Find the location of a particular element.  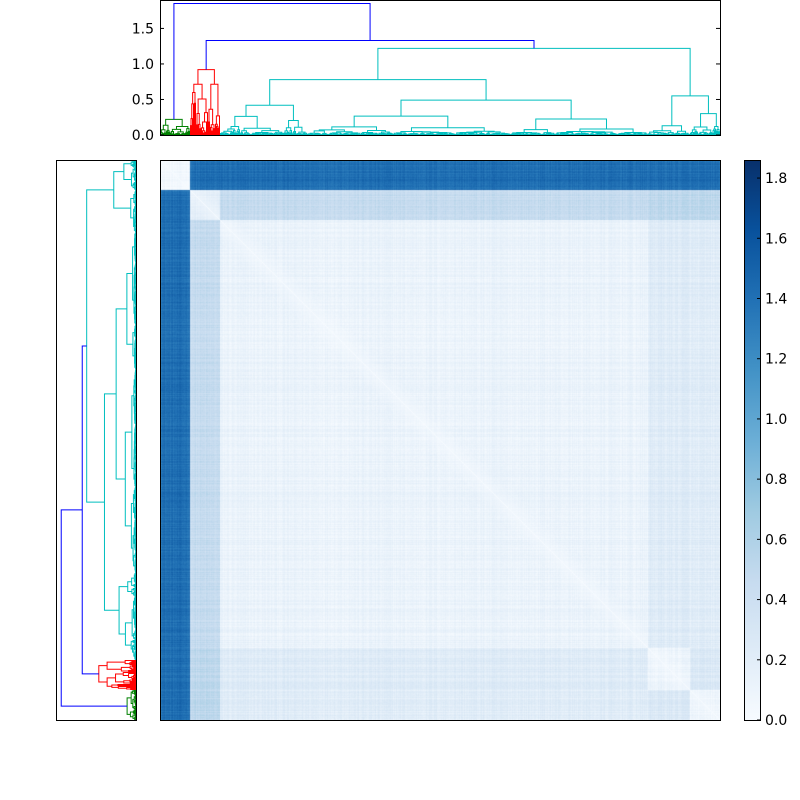

colorbar-ticks: 0.0 0.2 0.4 0.6 0.8 1.0 1.2 1.4 1.6 1.8 is located at coordinates (772, 450).